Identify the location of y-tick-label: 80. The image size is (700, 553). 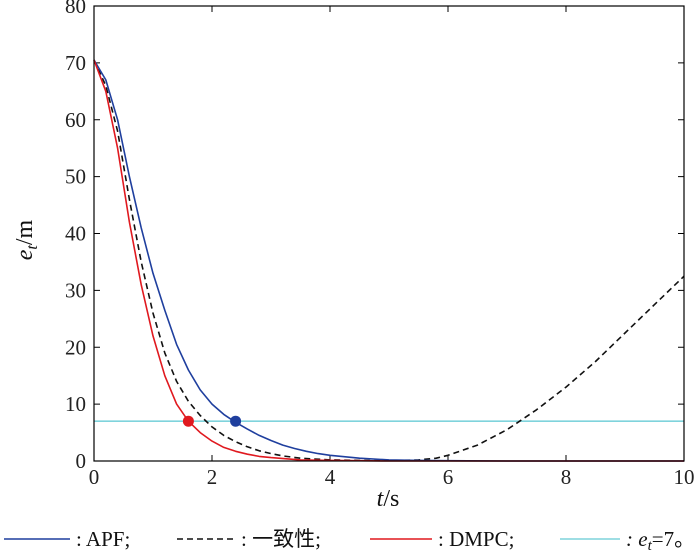
(75, 9).